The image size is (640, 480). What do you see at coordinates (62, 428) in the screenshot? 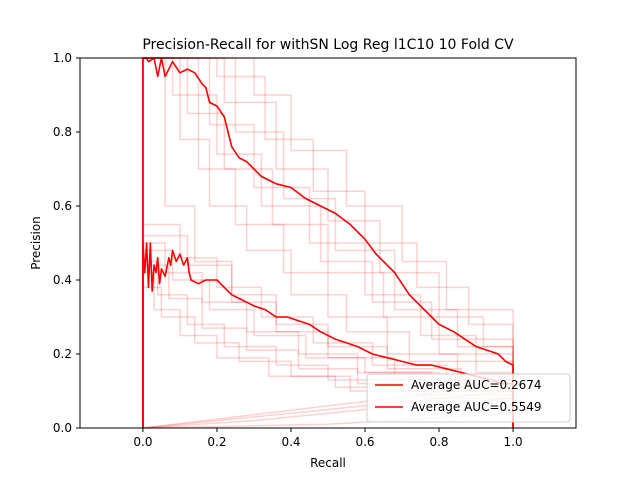
I see `y-tick-label: 0.0` at bounding box center [62, 428].